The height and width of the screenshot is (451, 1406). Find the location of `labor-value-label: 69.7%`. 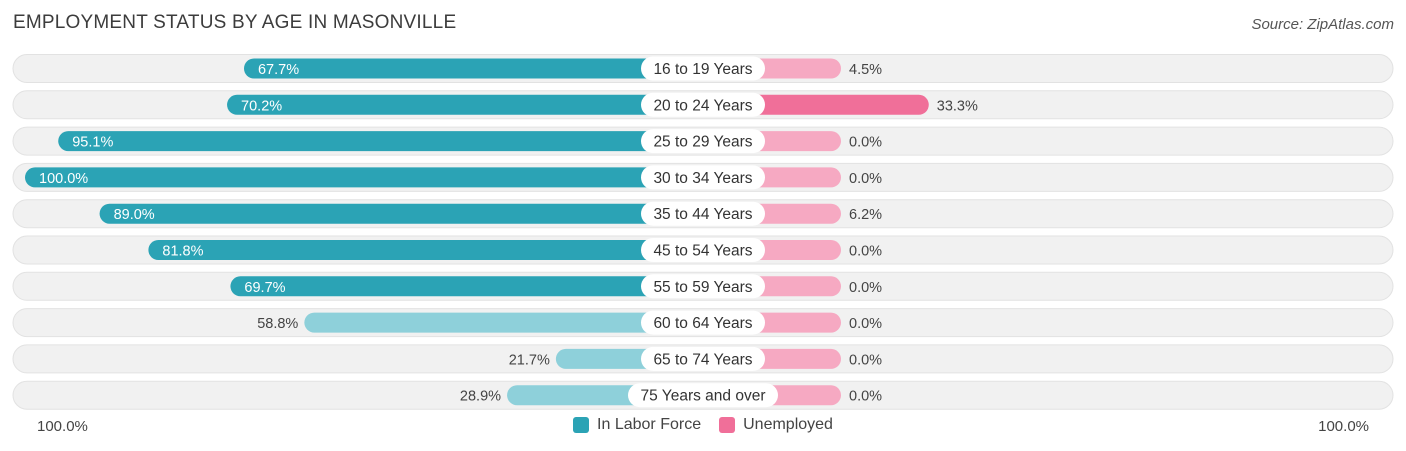

labor-value-label: 69.7% is located at coordinates (264, 288).